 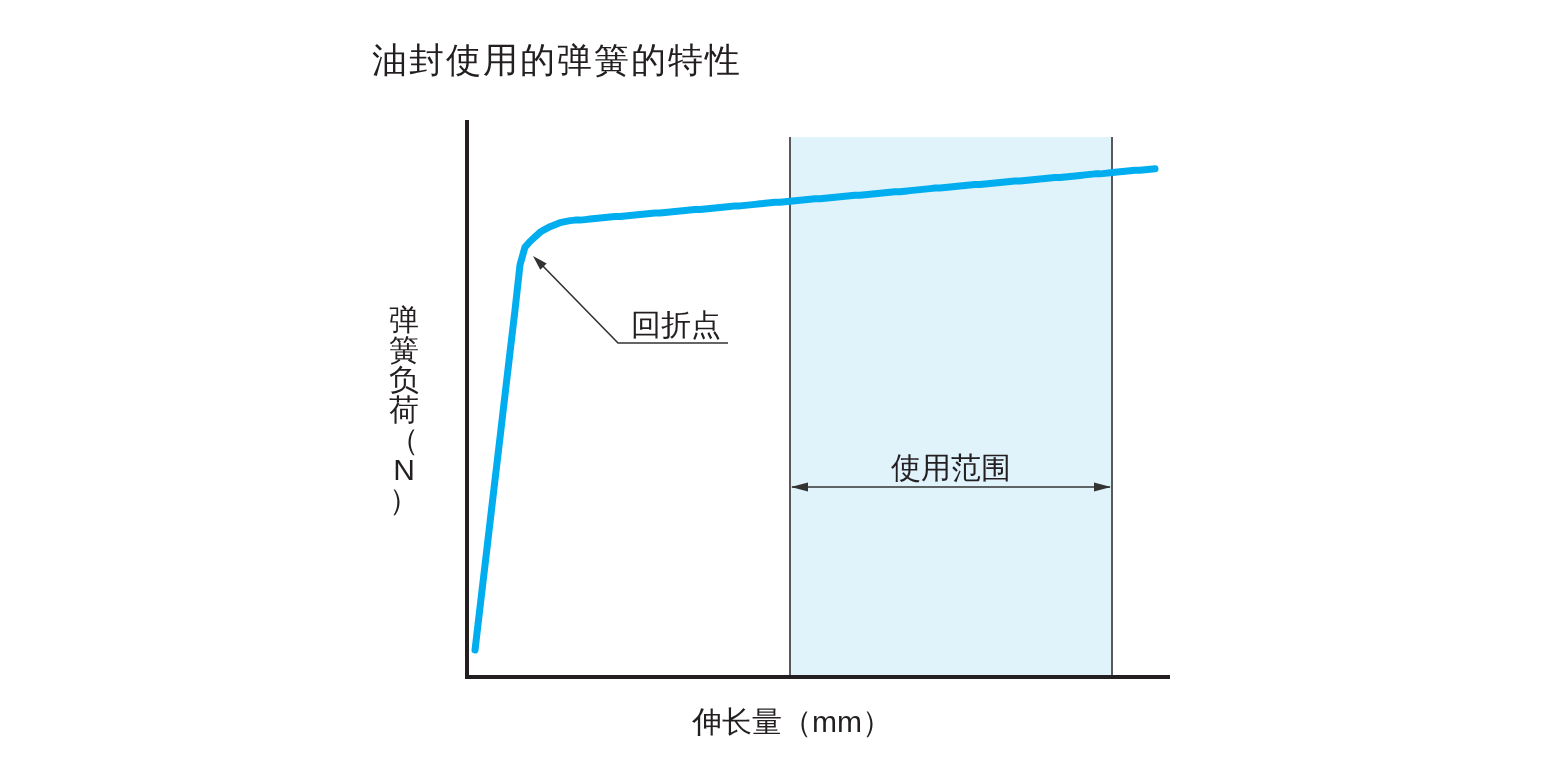 I want to click on y-axis-title: 弹簧负荷（N）, so click(x=404, y=409).